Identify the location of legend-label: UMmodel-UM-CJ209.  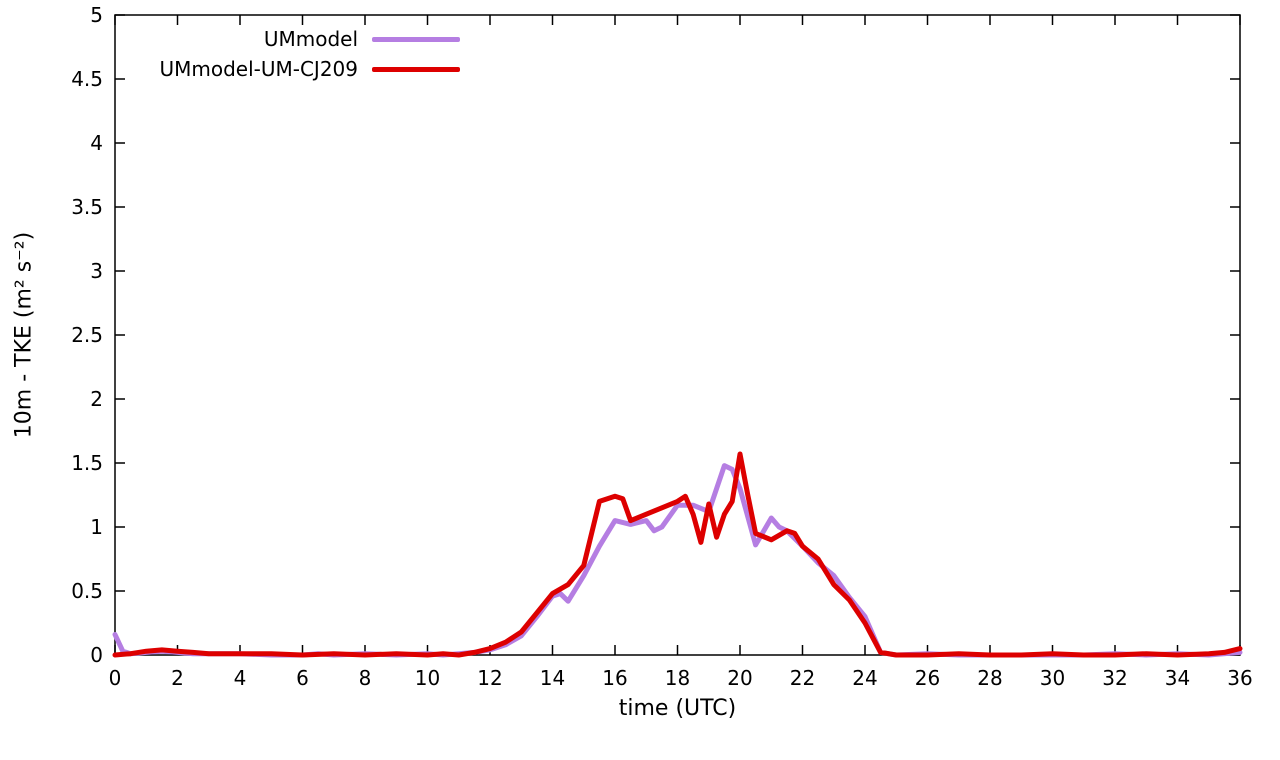
(258, 69).